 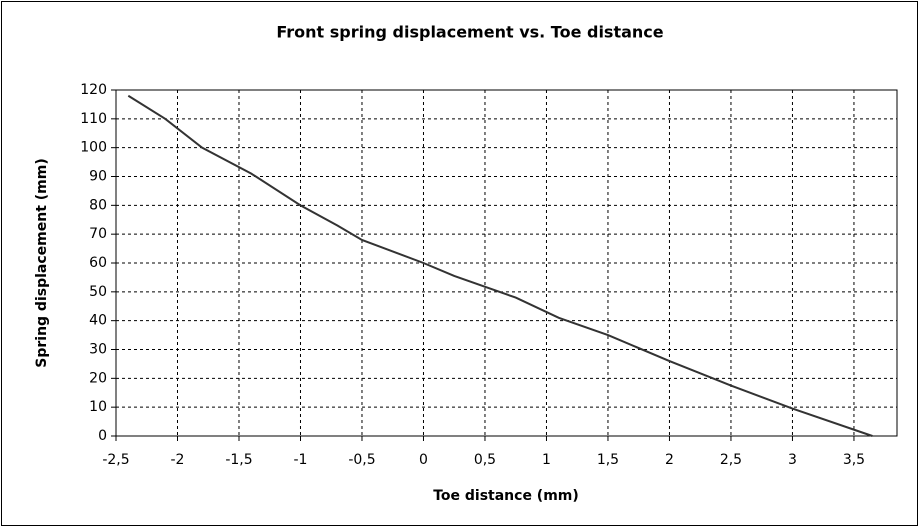 I want to click on y-tick-label: 10, so click(x=98, y=407).